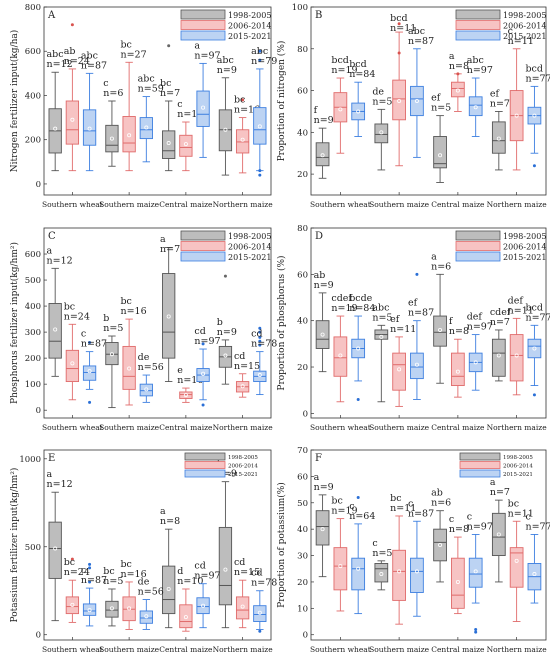 The height and width of the screenshot is (655, 550). What do you see at coordinates (441, 535) in the screenshot?
I see `box-0-2: n=6ab` at bounding box center [441, 535].